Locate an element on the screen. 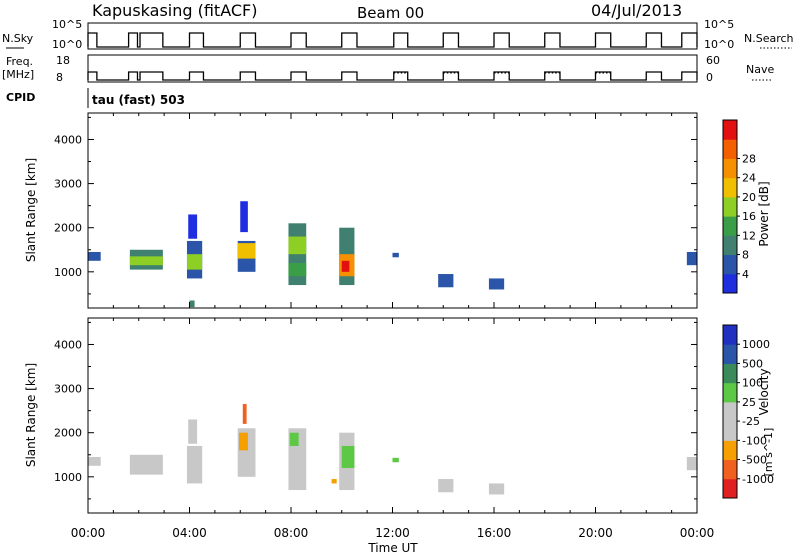 The image size is (800, 554). colorbar-tick-label: 25 is located at coordinates (749, 402).